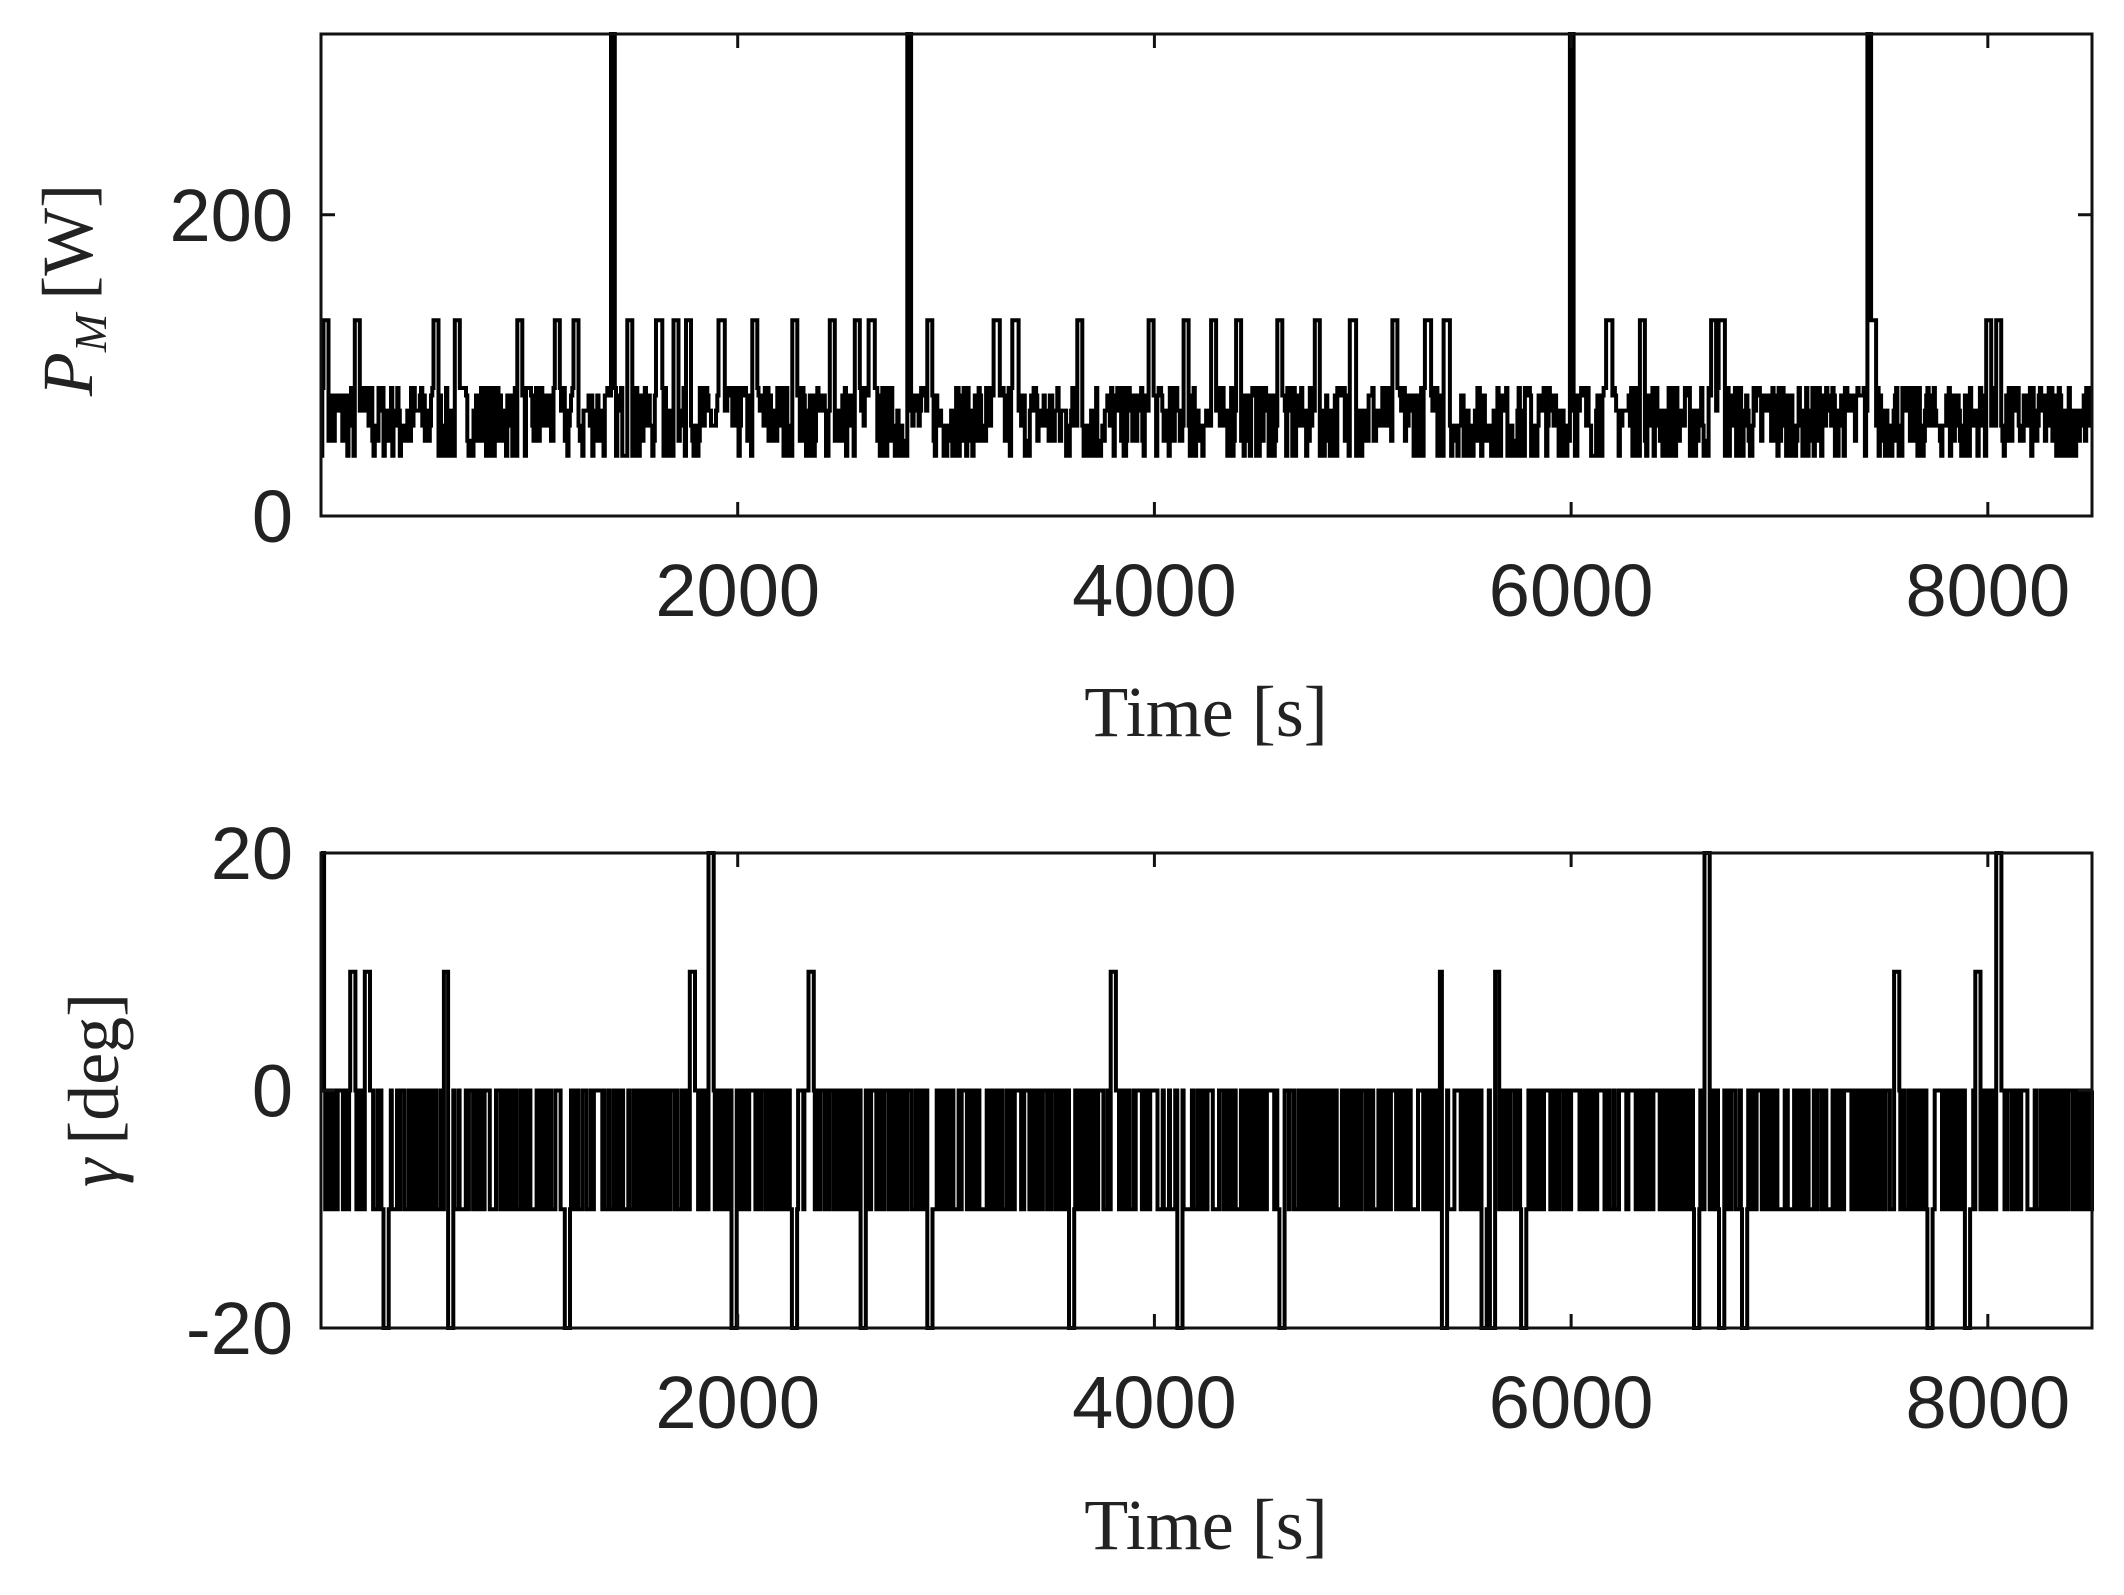 The height and width of the screenshot is (1595, 2124). Describe the element at coordinates (252, 853) in the screenshot. I see `y-tick-label: 20` at that location.